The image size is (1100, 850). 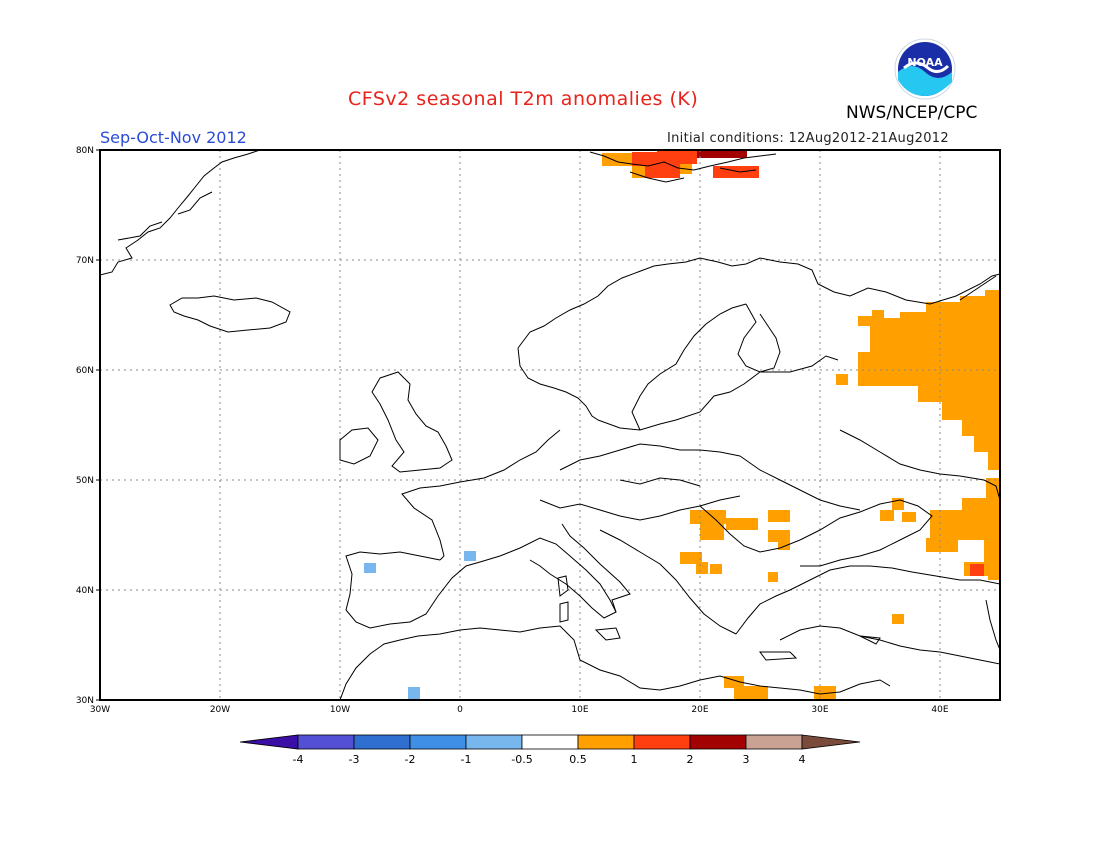 What do you see at coordinates (85, 426) in the screenshot?
I see `lat-tick-labels: 30N 40N 50N 60N 70N 80N` at bounding box center [85, 426].